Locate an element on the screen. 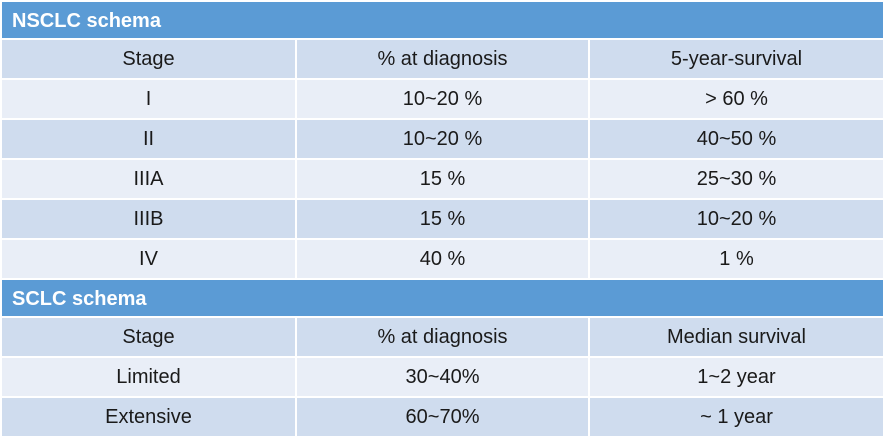 The height and width of the screenshot is (446, 885). table-row: IV 40 % 1 % is located at coordinates (442, 260).